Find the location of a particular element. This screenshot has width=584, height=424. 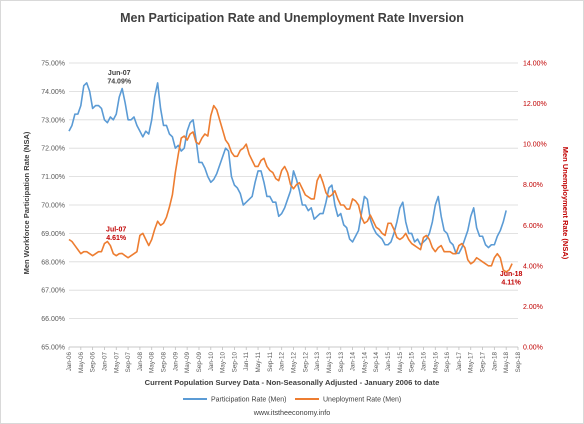

x-tick-label-13: May-10 is located at coordinates (223, 362).